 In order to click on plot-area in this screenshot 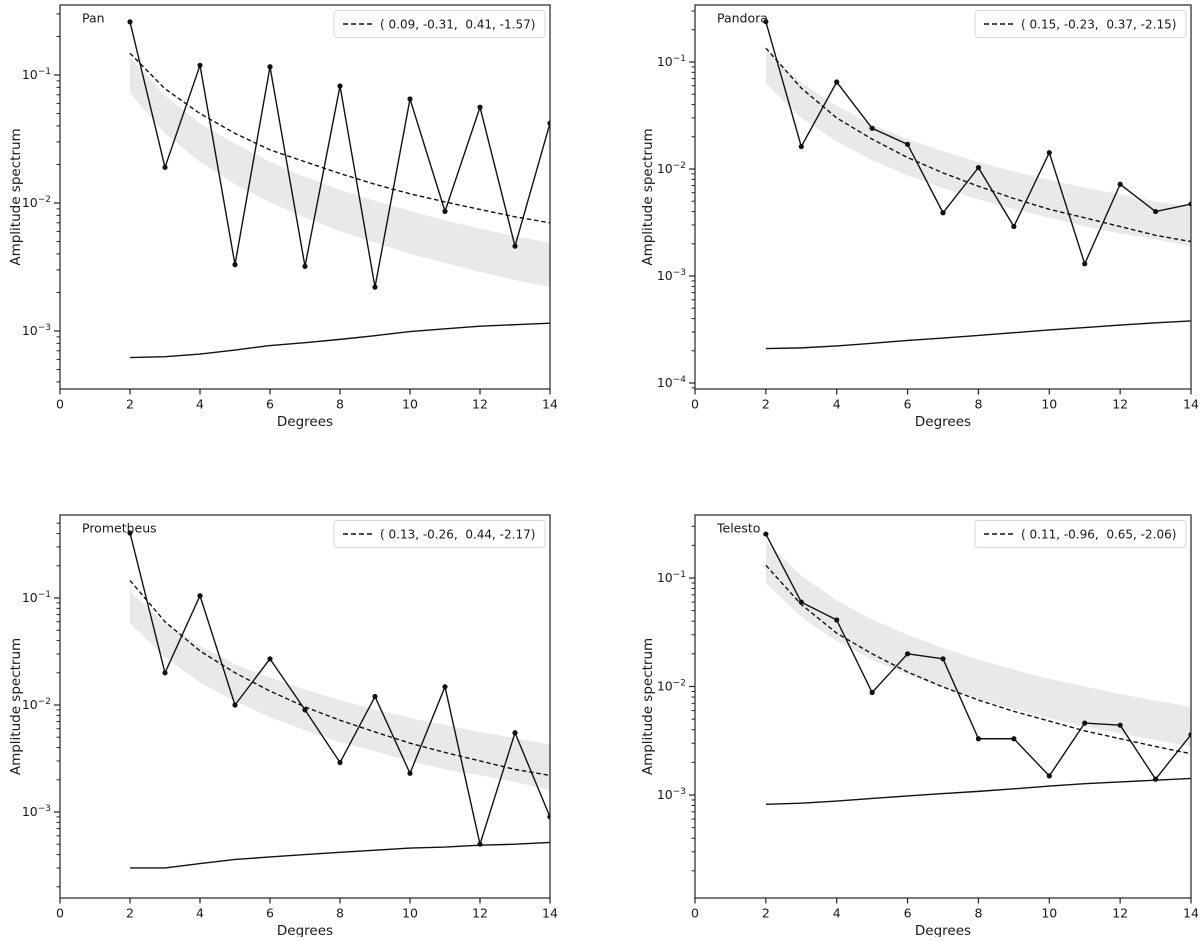, I will do `click(977, 184)`.